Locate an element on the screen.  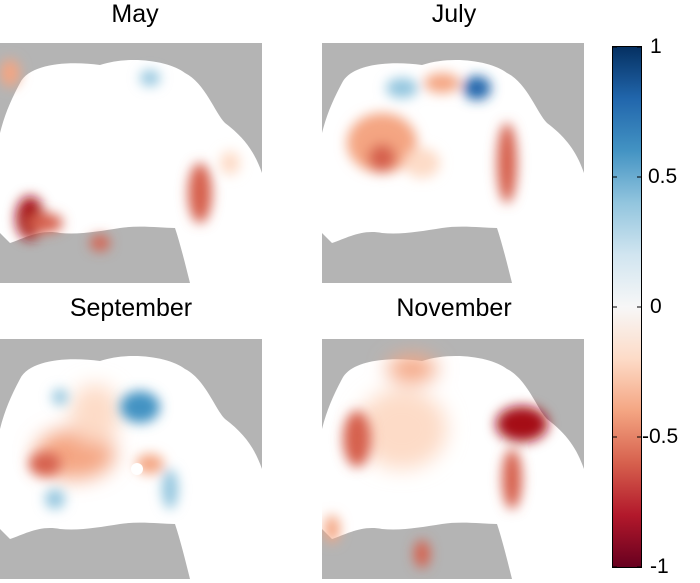
colorbar-tick-label: 0.5 is located at coordinates (663, 176).